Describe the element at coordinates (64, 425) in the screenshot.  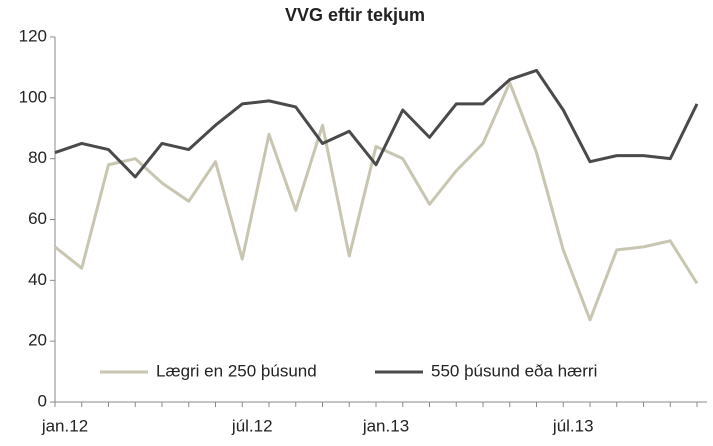
I see `x-tick-label: jan.12` at that location.